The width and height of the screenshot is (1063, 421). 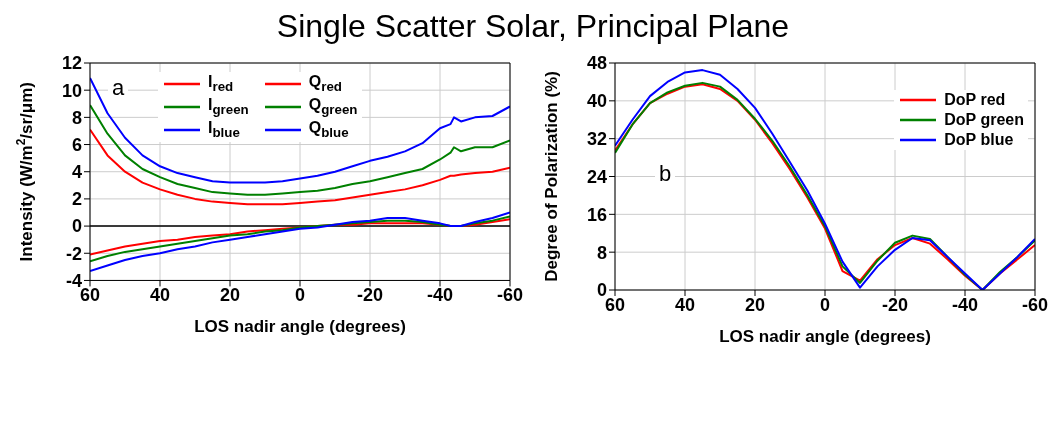 I want to click on legend-label: I$_{green}$, so click(x=228, y=107).